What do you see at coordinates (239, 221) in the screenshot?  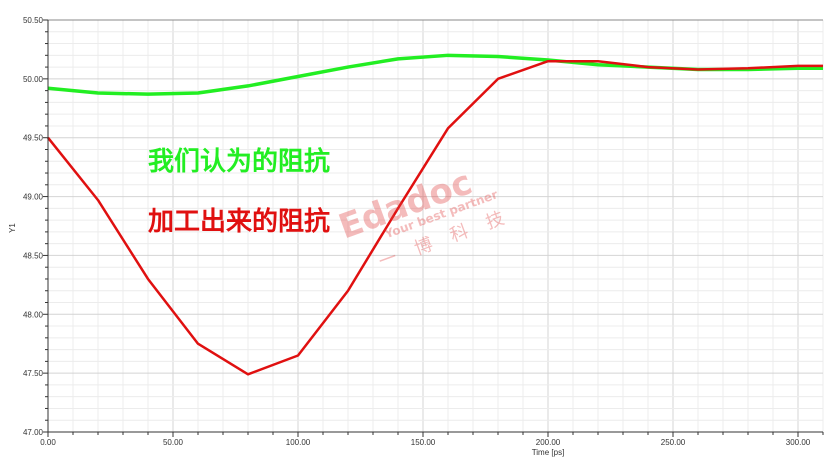 I see `annotation-manufactured-impedance: 加工出来的阻抗` at bounding box center [239, 221].